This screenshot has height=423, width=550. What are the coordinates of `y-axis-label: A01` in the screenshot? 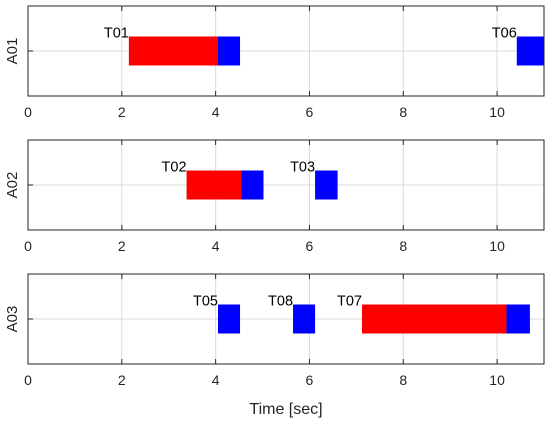 It's located at (12, 51).